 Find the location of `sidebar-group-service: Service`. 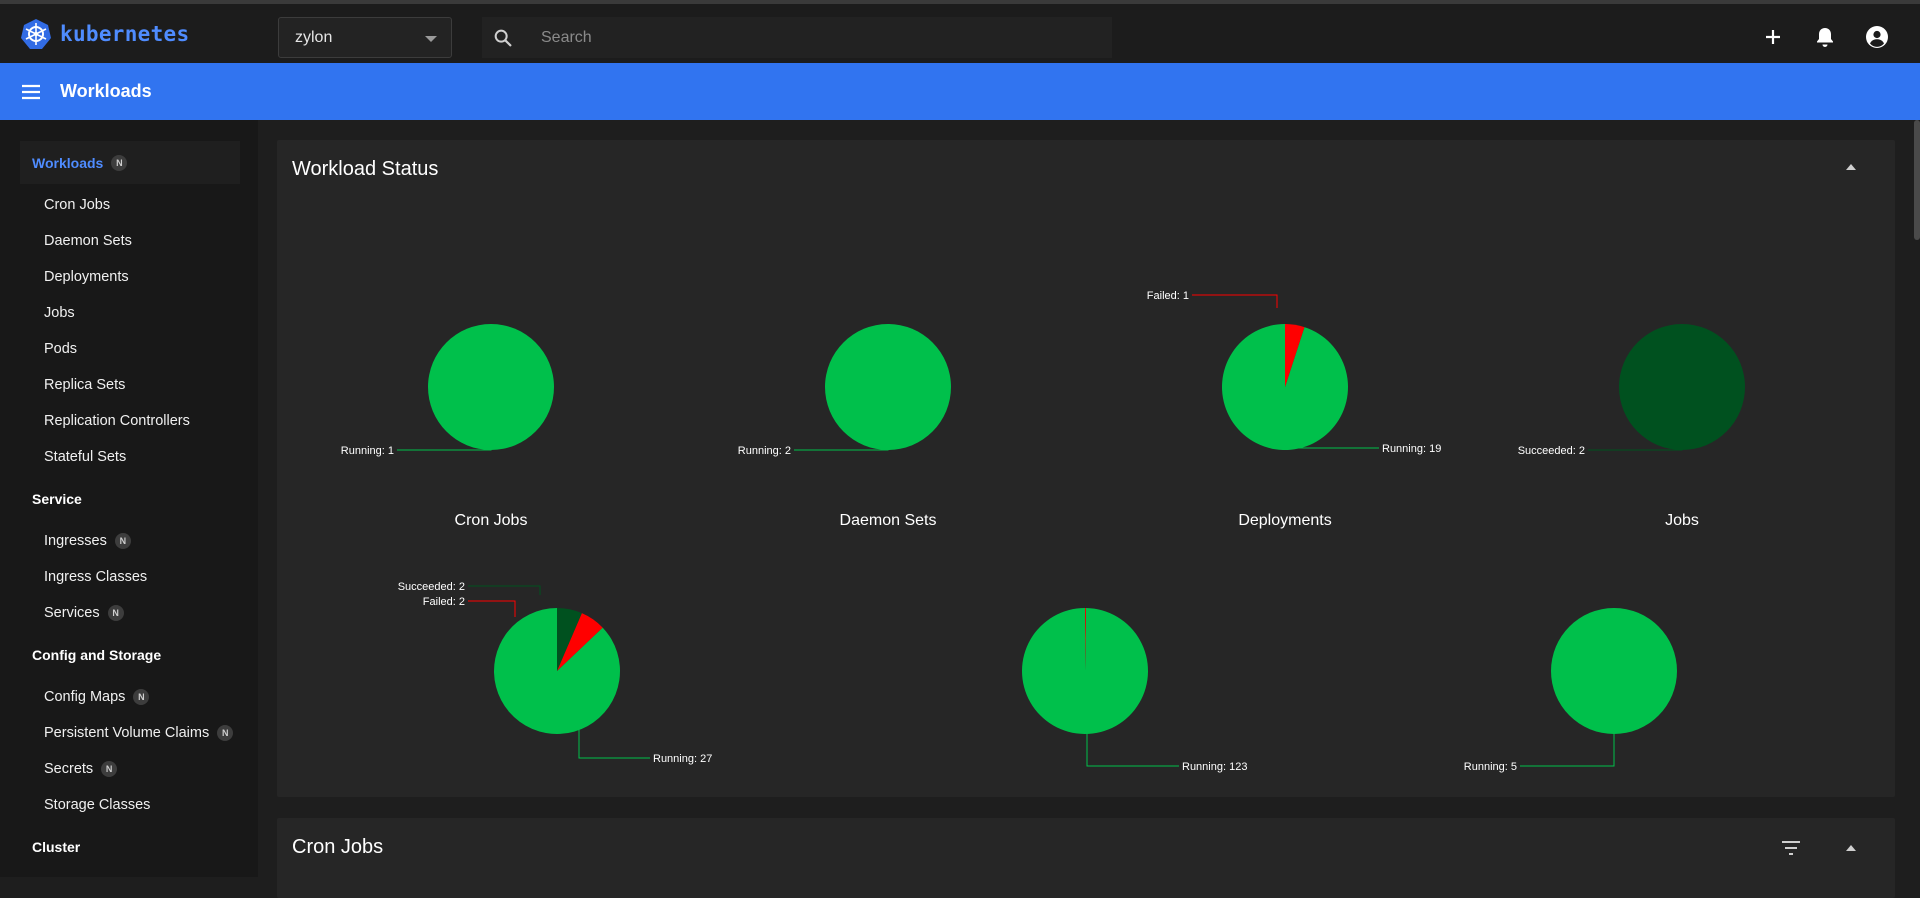

sidebar-group-service: Service is located at coordinates (130, 498).